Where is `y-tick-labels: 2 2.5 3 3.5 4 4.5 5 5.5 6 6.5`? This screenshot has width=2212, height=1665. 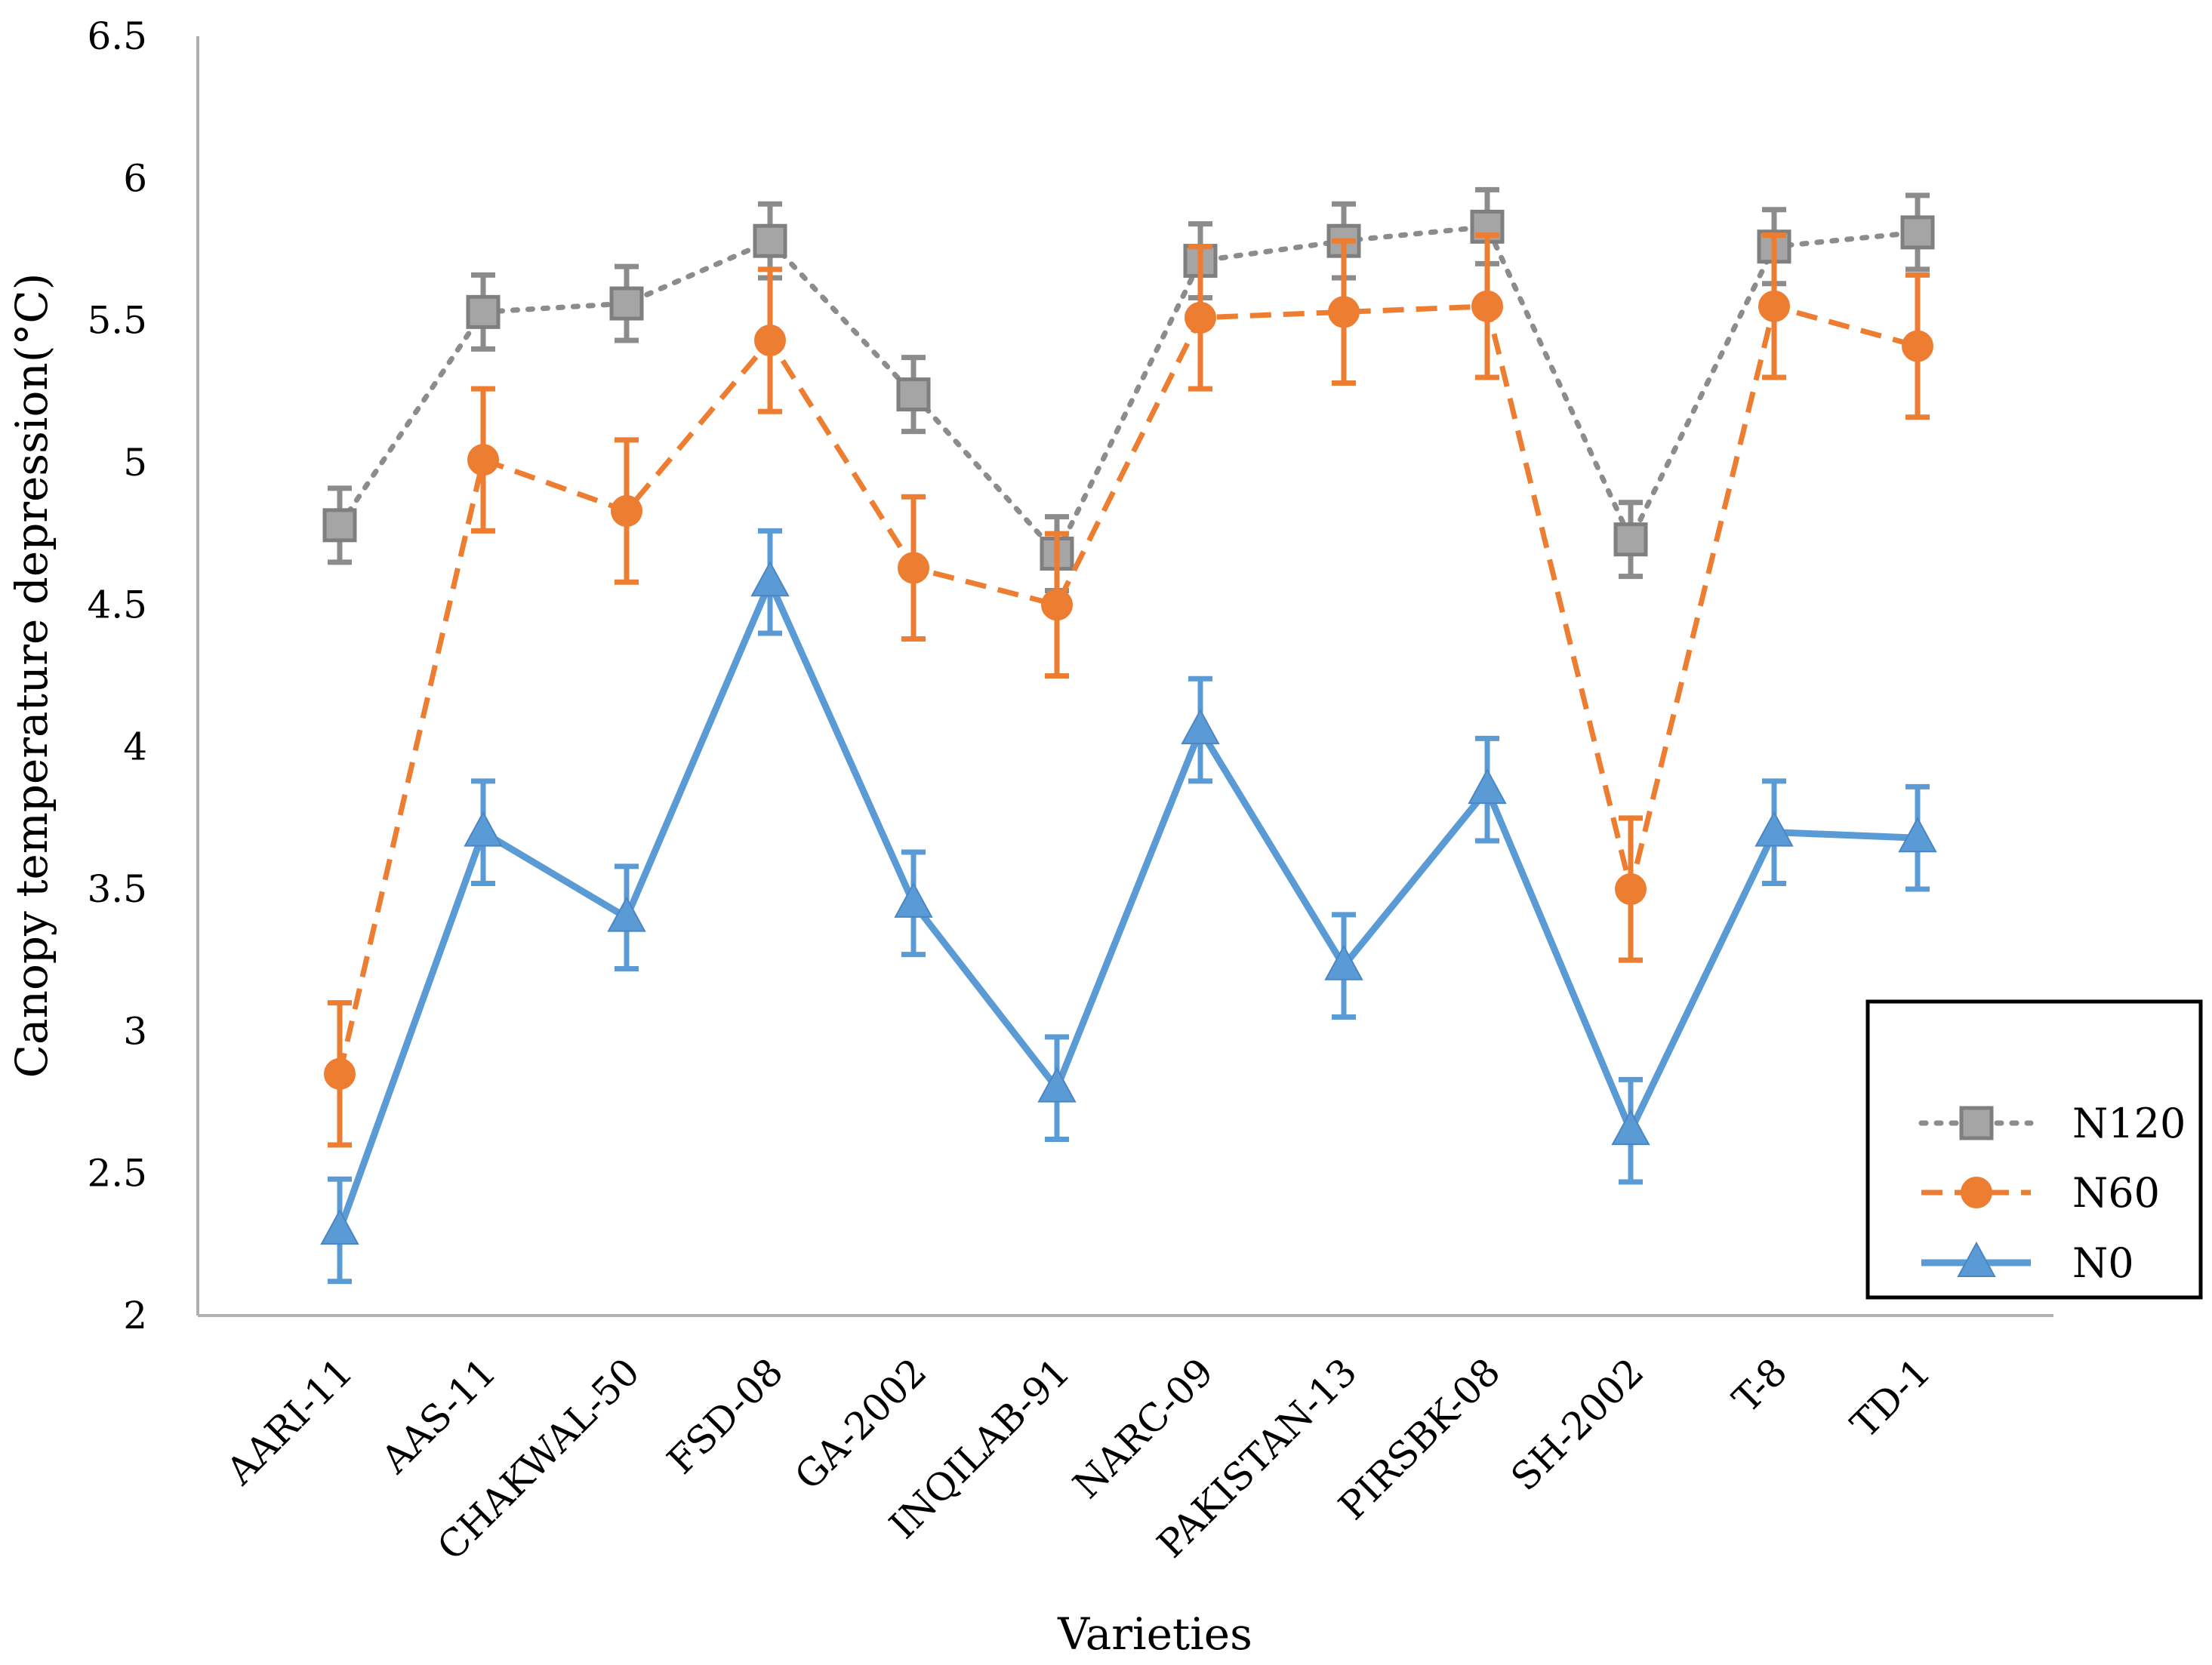
y-tick-labels: 2 2.5 3 3.5 4 4.5 5 5.5 6 6.5 is located at coordinates (117, 675).